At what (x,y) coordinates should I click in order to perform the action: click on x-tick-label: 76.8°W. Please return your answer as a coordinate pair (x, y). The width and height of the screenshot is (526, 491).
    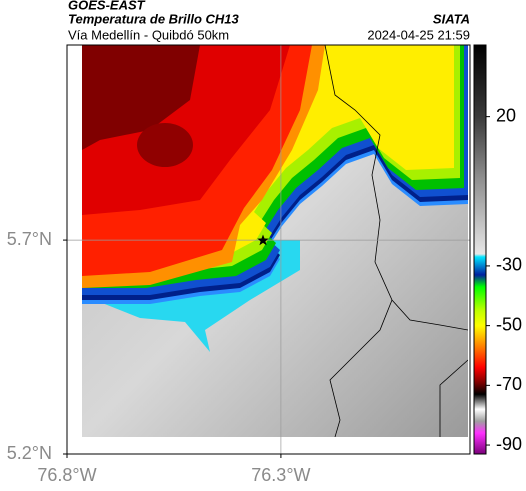
    Looking at the image, I should click on (66, 475).